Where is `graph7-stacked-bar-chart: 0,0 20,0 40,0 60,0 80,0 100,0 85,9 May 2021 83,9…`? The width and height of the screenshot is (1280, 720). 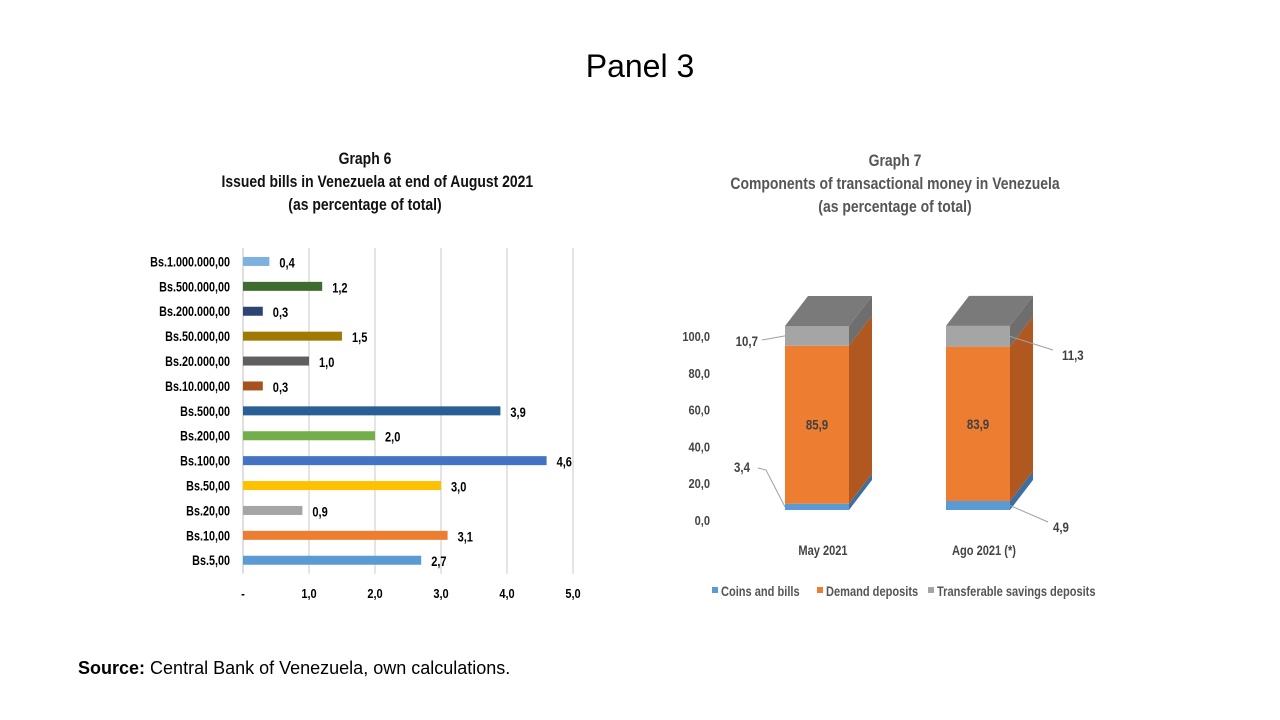 graph7-stacked-bar-chart: 0,0 20,0 40,0 60,0 80,0 100,0 85,9 May 2021 83,9… is located at coordinates (889, 447).